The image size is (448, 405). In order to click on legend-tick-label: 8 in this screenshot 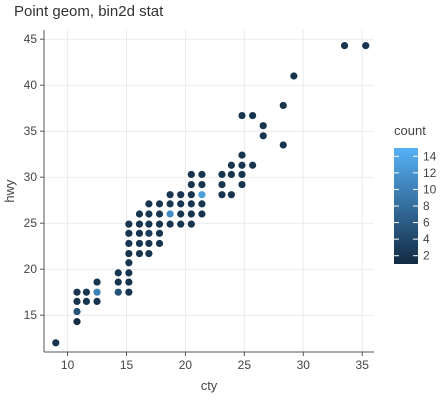, I will do `click(426, 206)`.